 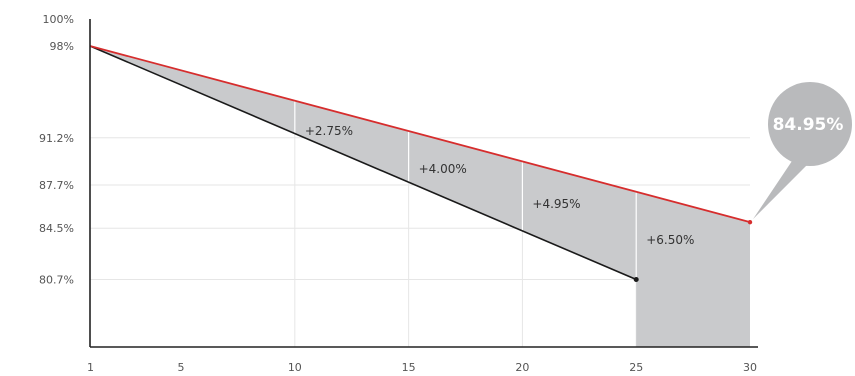 What do you see at coordinates (56, 228) in the screenshot?
I see `y-tick-label: 84.5%` at bounding box center [56, 228].